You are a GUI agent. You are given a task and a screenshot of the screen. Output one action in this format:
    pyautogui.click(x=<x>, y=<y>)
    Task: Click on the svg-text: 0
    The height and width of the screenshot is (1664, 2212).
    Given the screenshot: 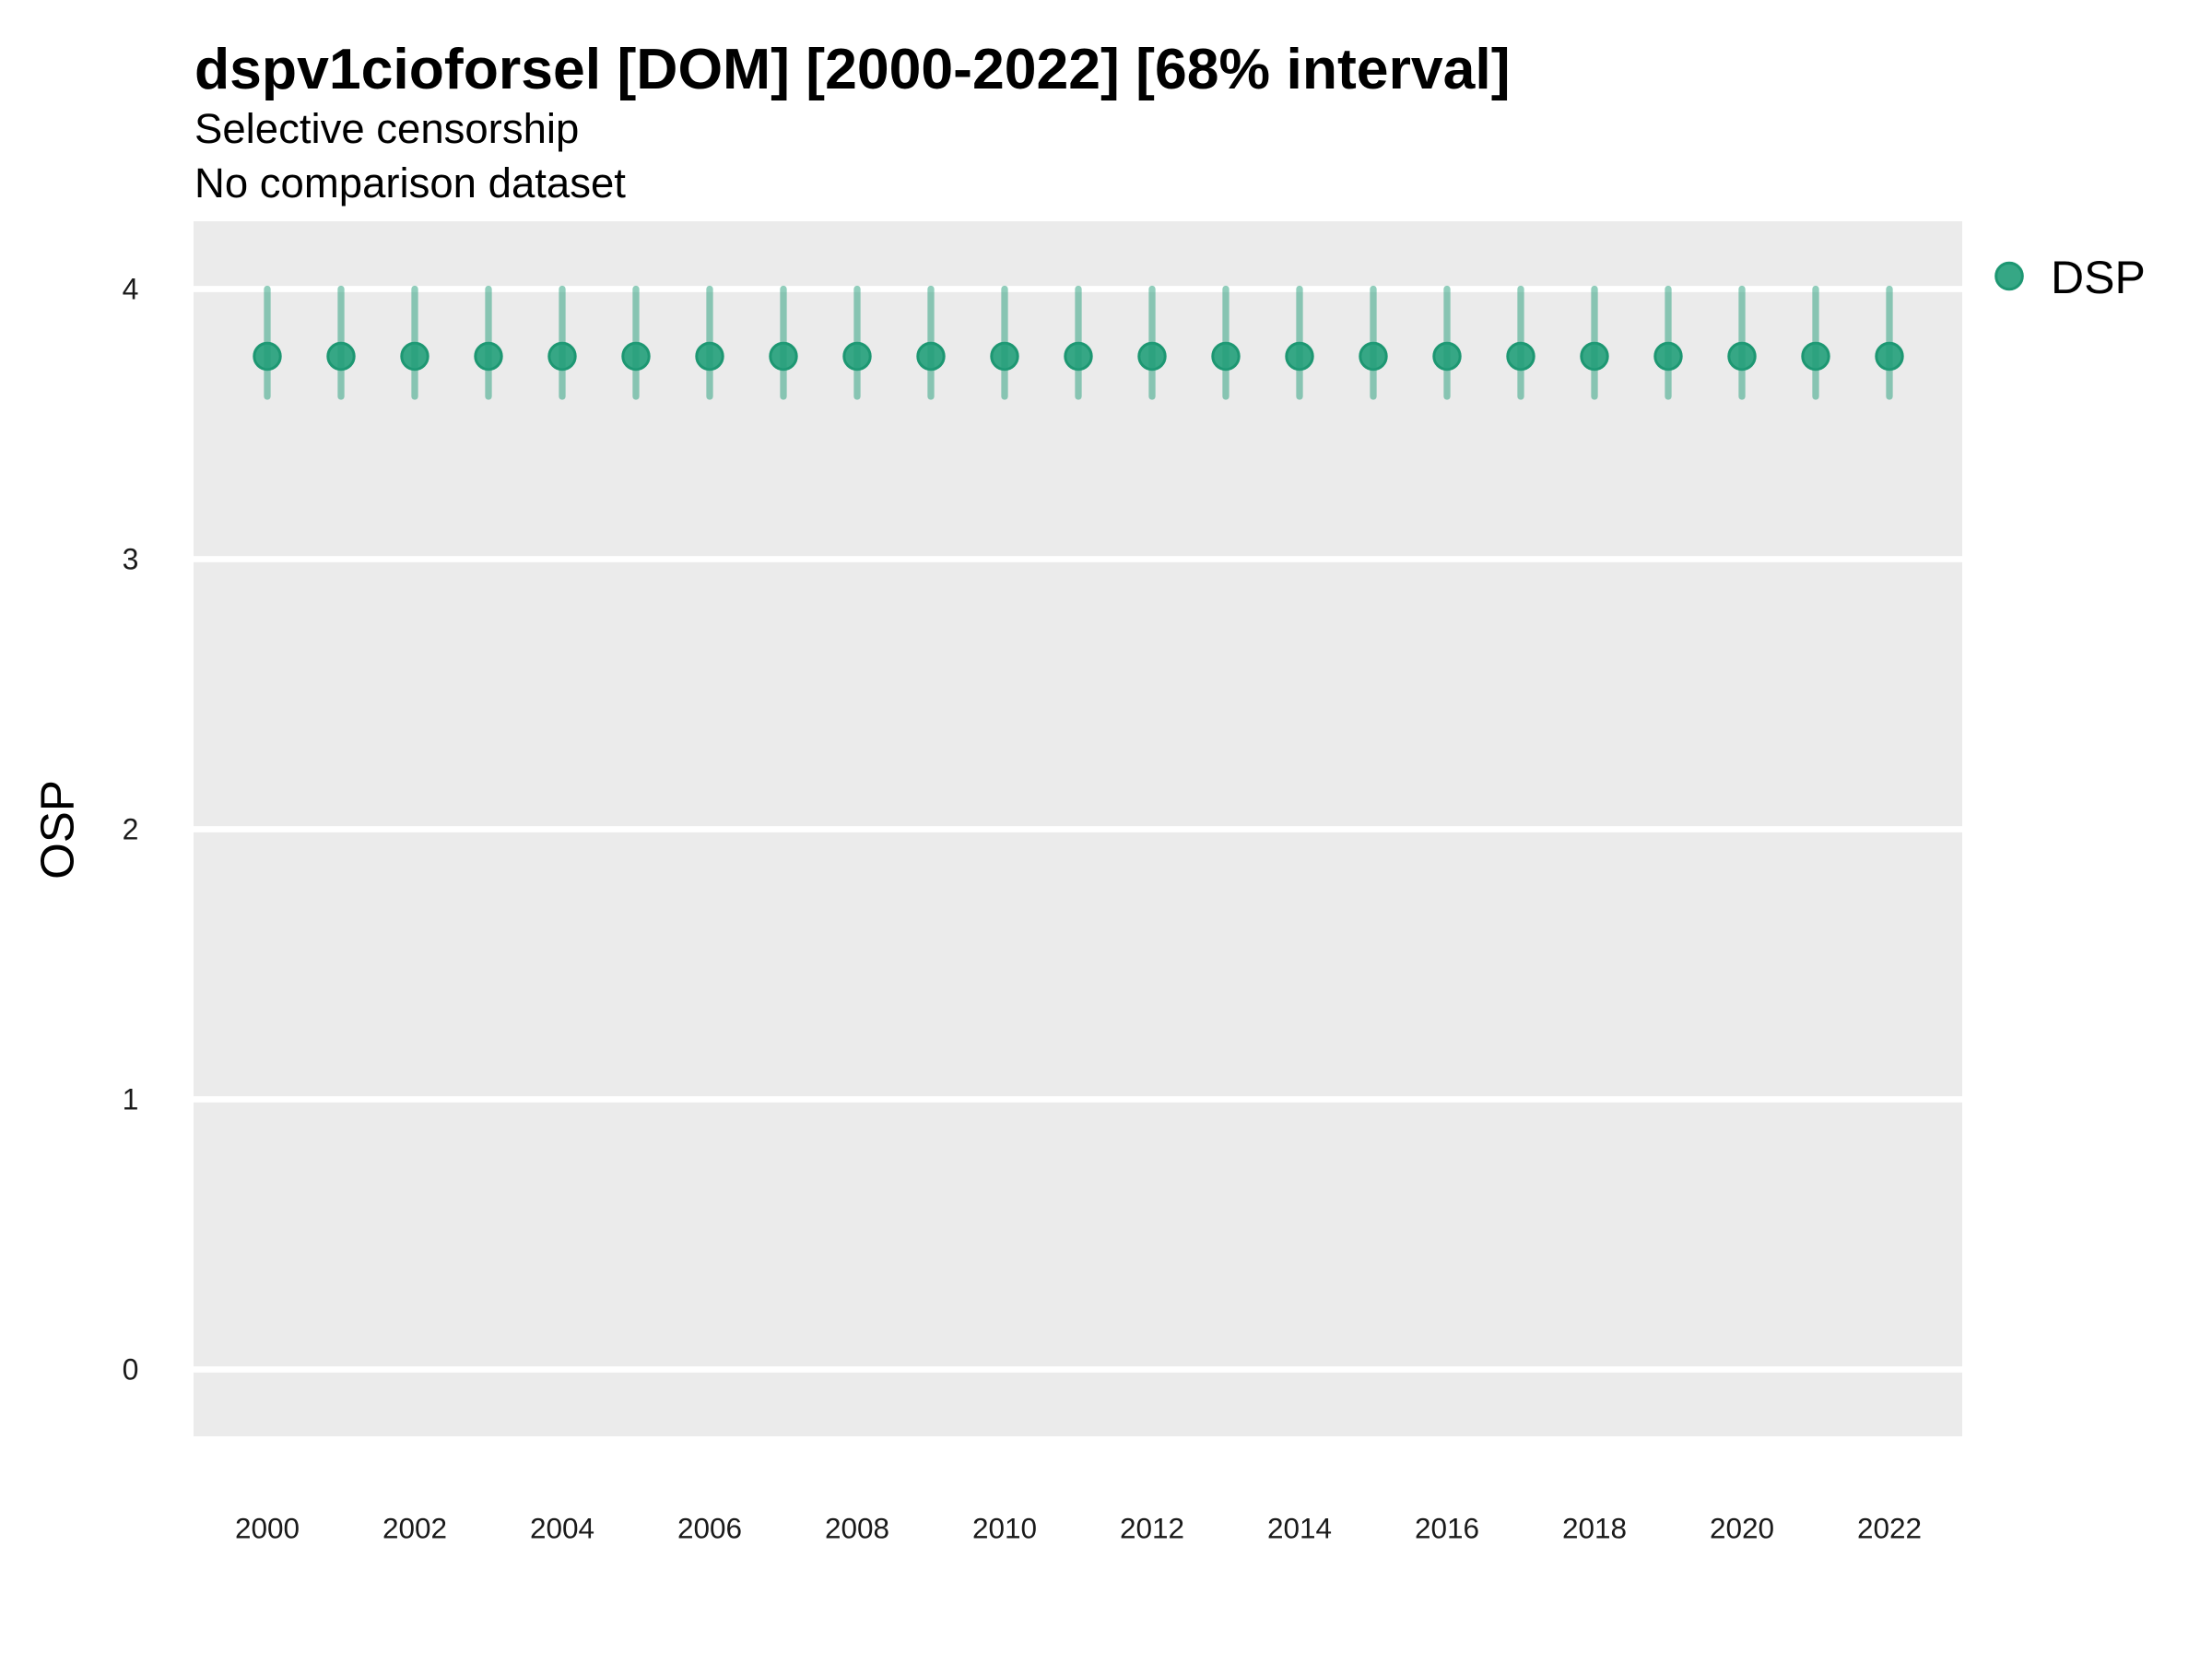 What is the action you would take?
    pyautogui.click(x=131, y=1370)
    